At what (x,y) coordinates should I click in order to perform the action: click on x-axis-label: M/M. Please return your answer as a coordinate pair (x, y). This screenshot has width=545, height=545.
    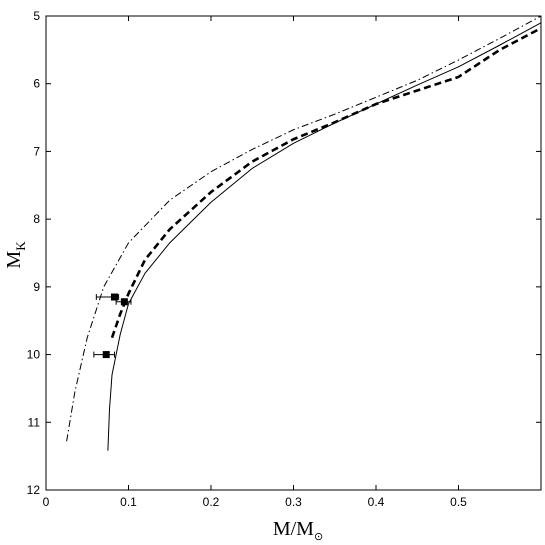
    Looking at the image, I should click on (293, 529).